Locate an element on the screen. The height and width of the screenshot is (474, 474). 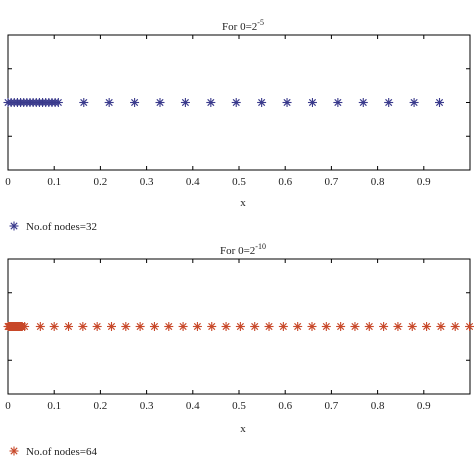
panel-1-legend-marker is located at coordinates (14, 226).